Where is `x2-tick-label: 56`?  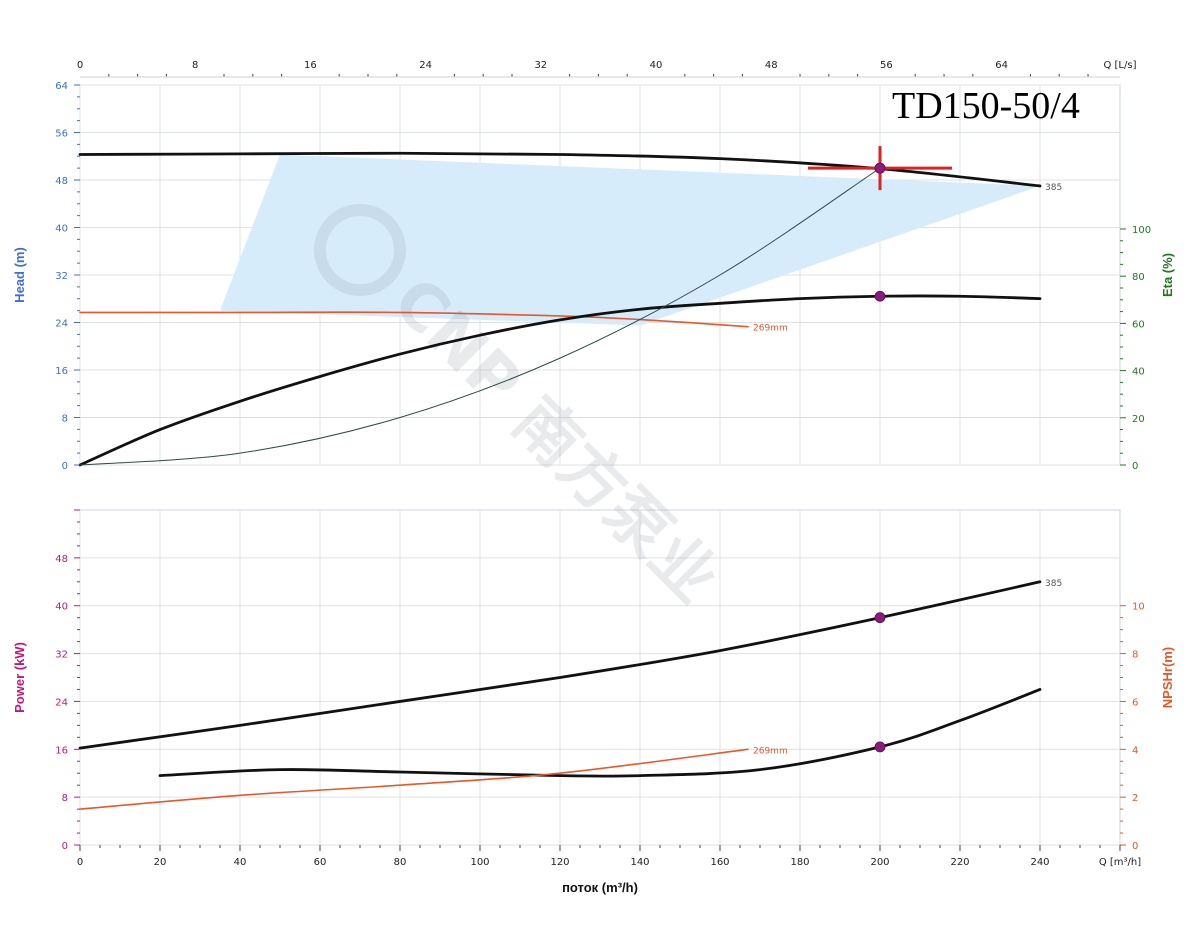 x2-tick-label: 56 is located at coordinates (886, 65).